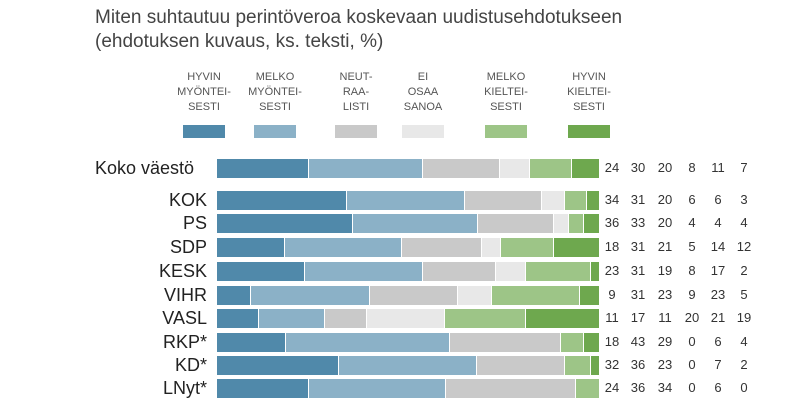  Describe the element at coordinates (744, 246) in the screenshot. I see `value-label: 12` at that location.